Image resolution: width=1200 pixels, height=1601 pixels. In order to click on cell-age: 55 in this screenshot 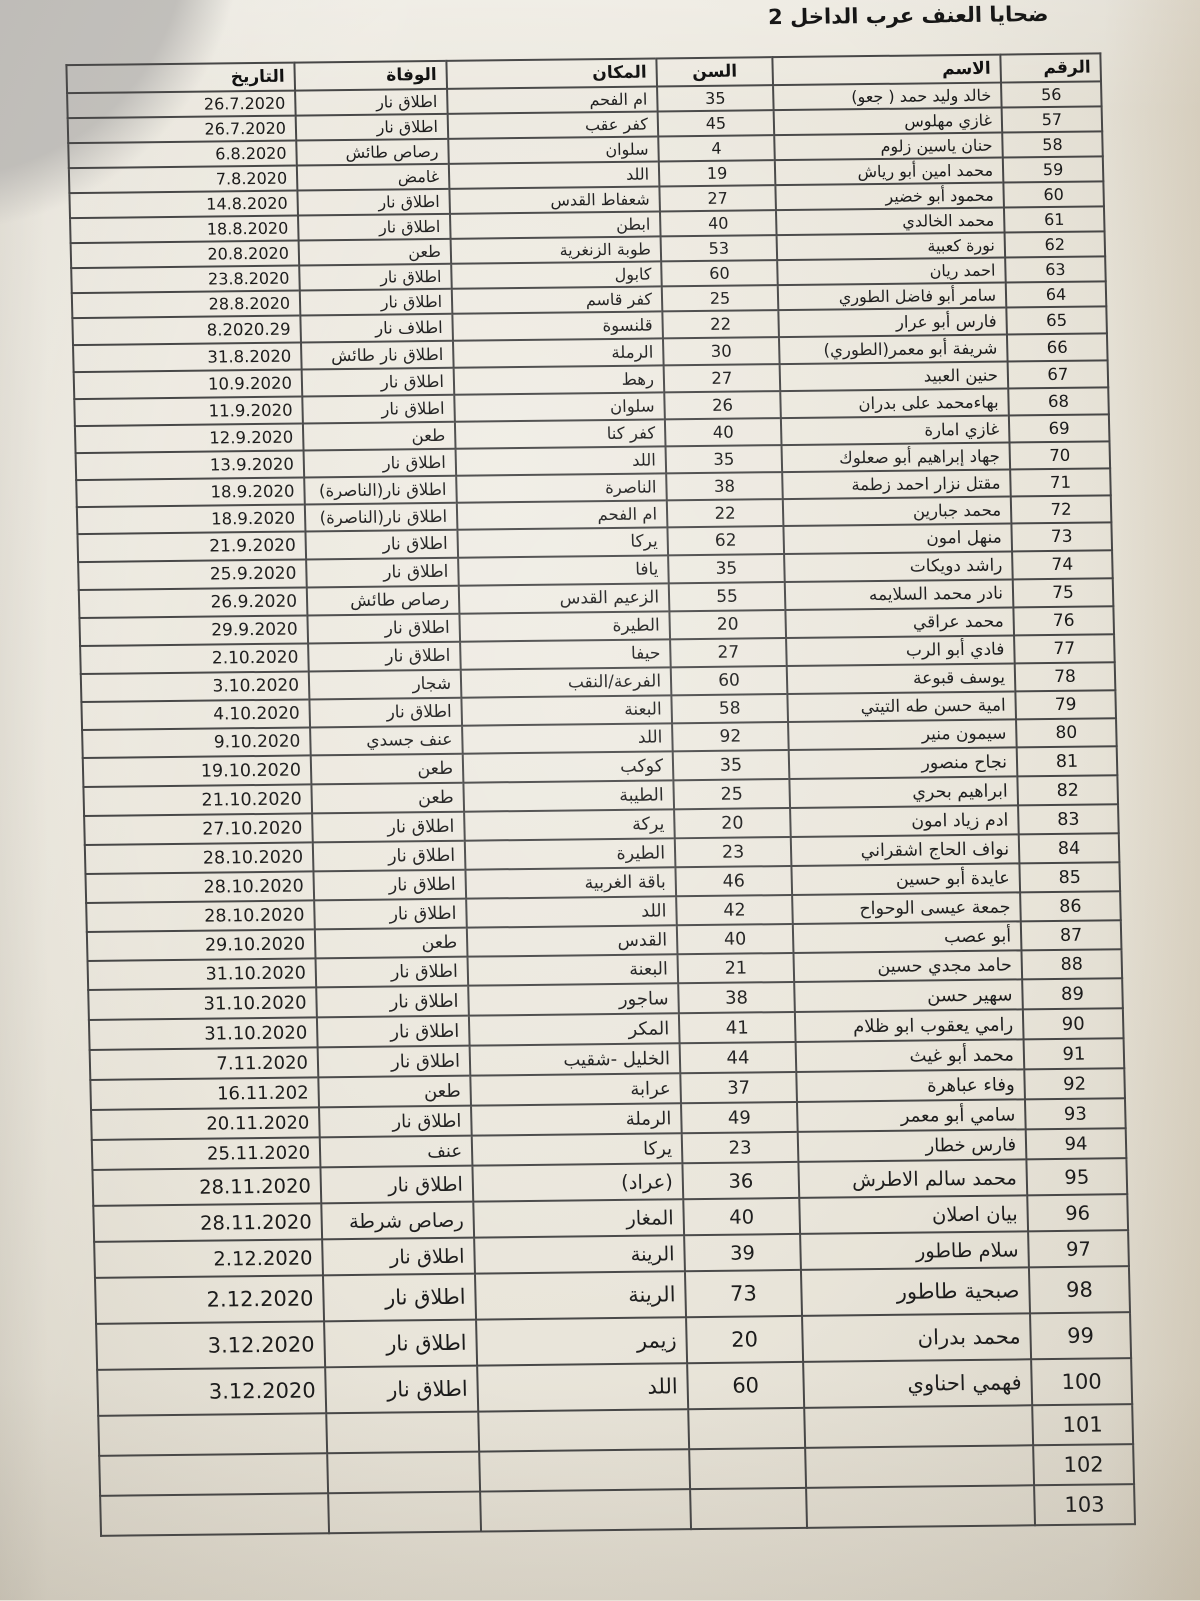, I will do `click(727, 597)`.